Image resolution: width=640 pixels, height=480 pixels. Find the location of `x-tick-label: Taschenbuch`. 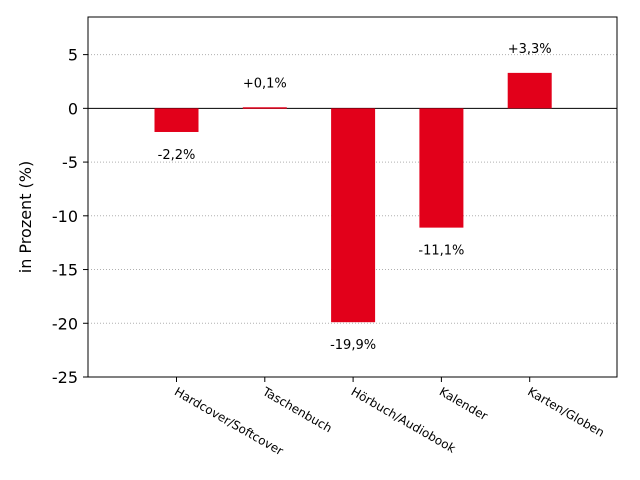

x-tick-label: Taschenbuch is located at coordinates (296, 409).